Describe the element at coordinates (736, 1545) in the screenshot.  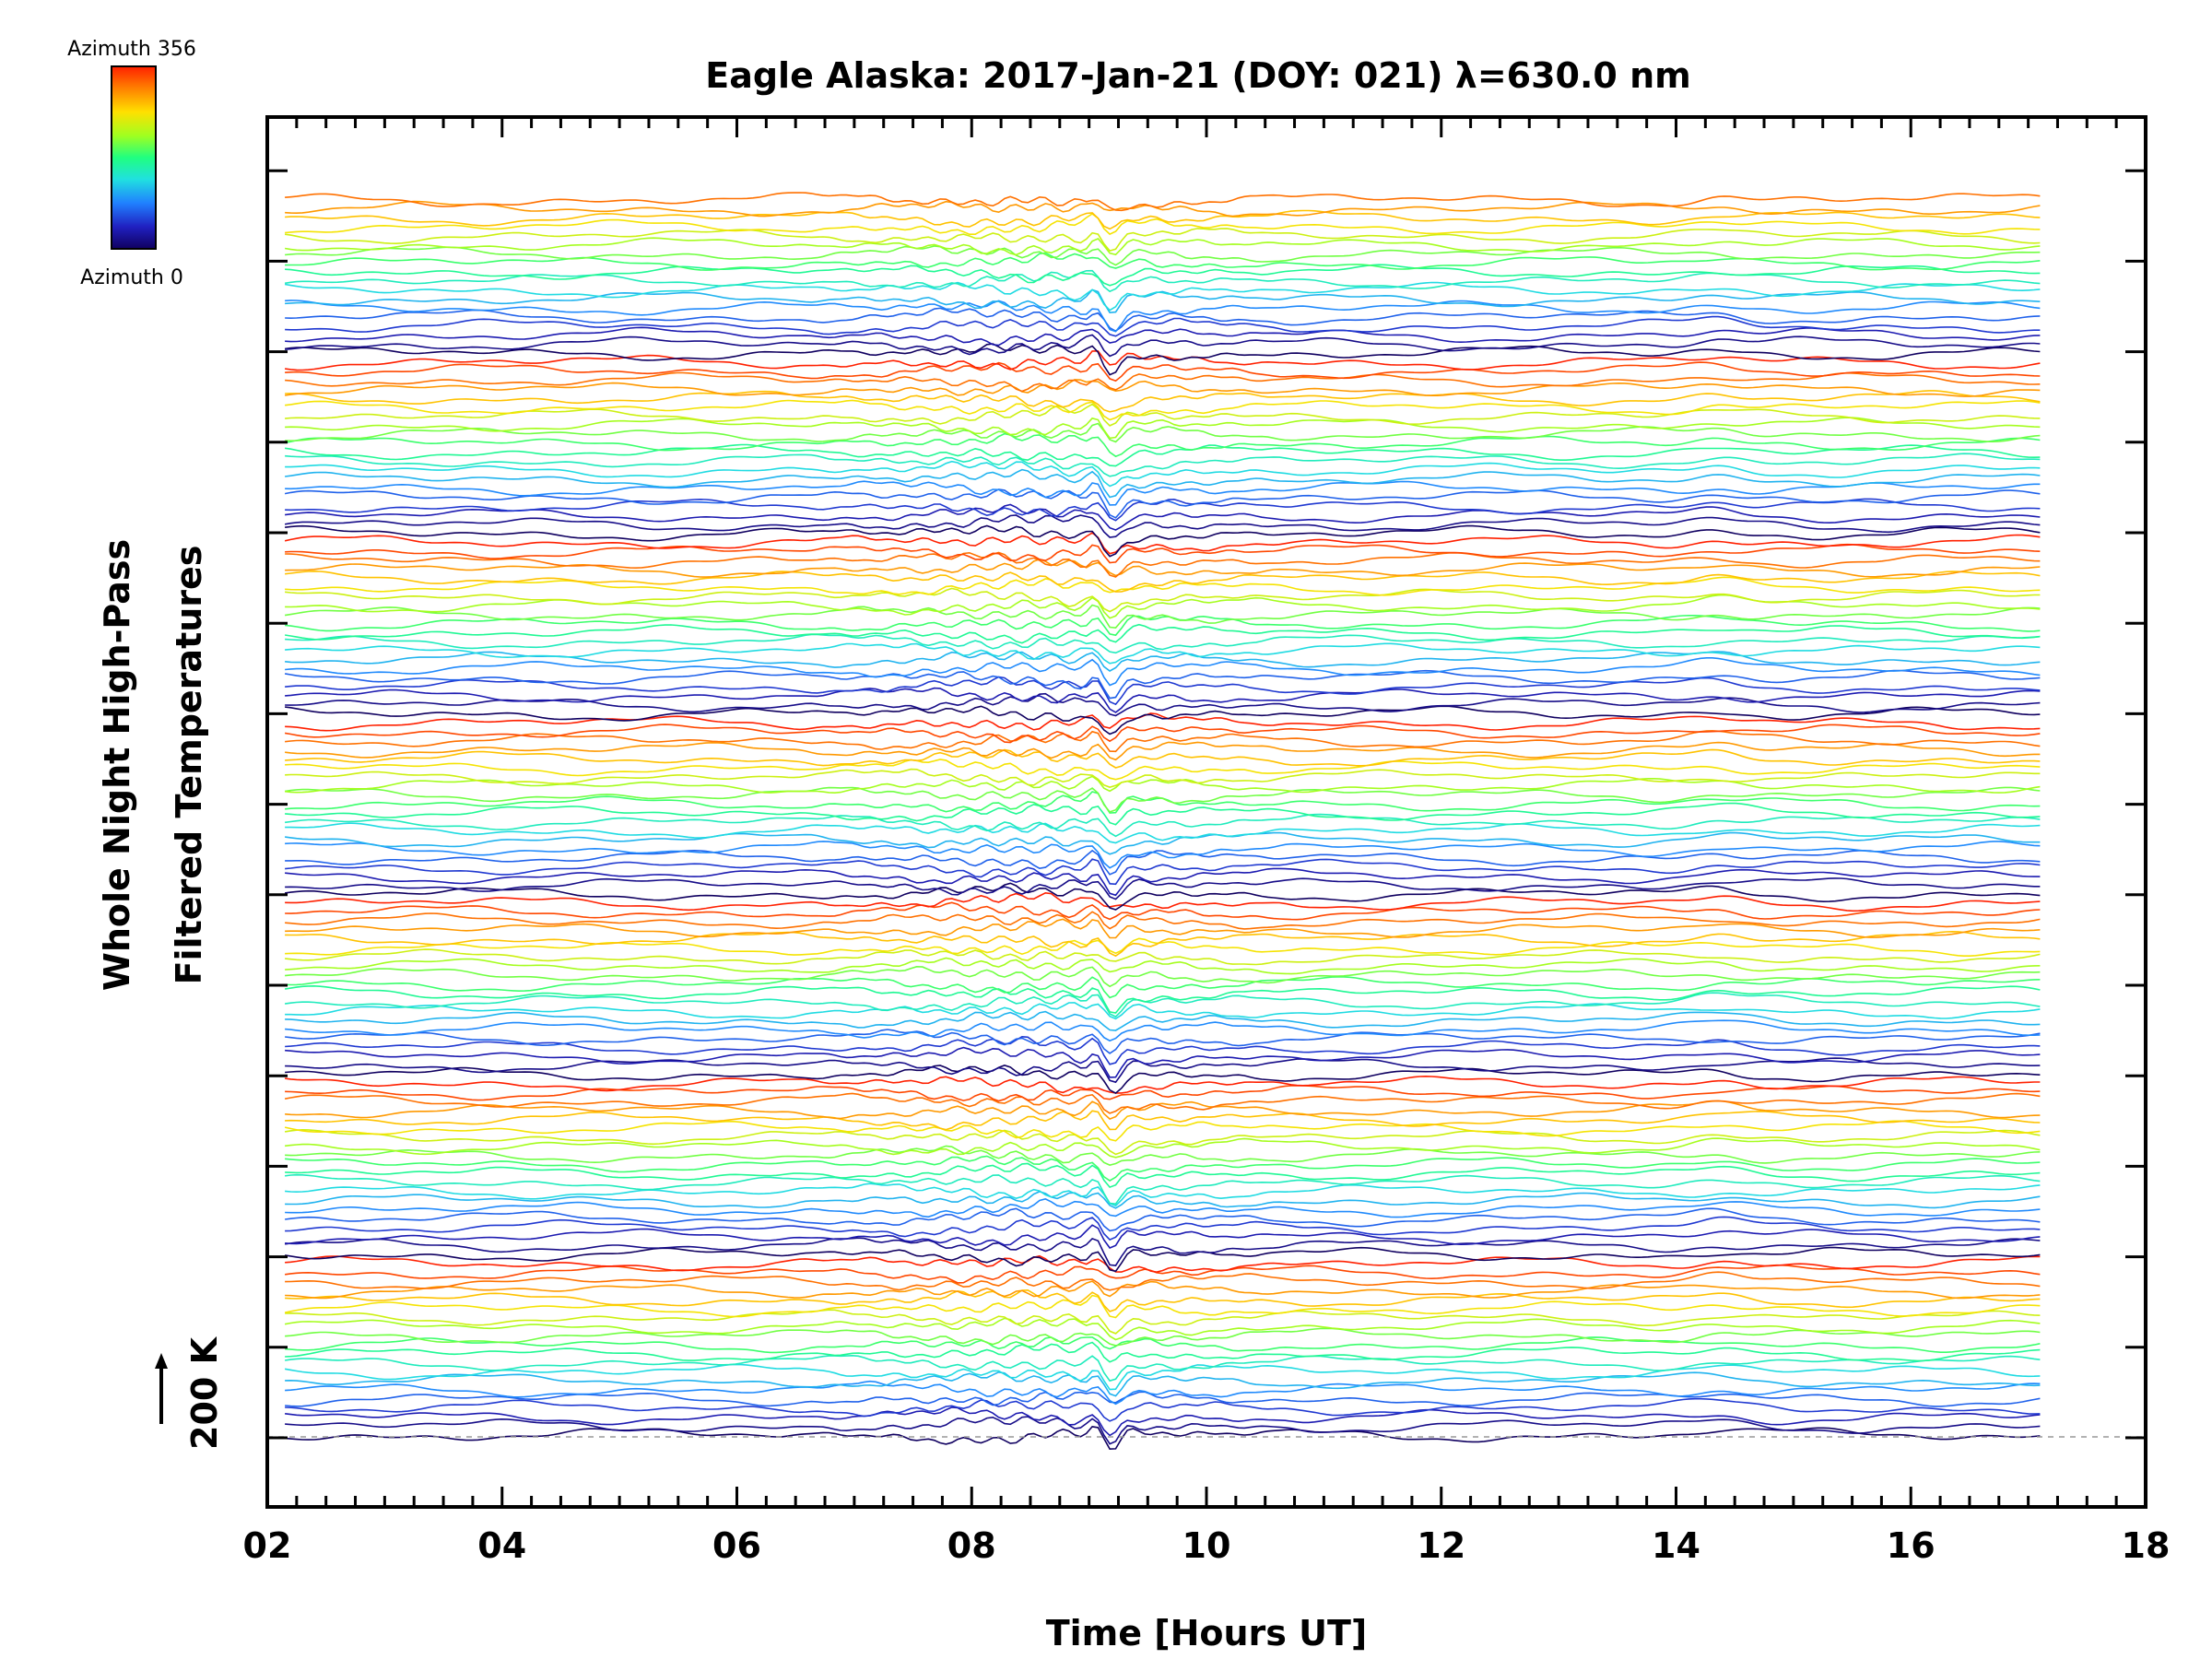
I see `x-tick-label: 06` at that location.